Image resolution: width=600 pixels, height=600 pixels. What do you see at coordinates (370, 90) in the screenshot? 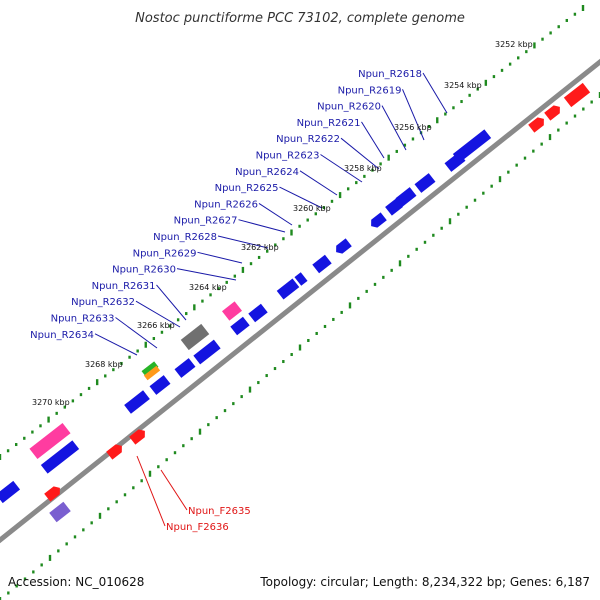
I see `reverse-gene-label: Npun_R2619` at bounding box center [370, 90].